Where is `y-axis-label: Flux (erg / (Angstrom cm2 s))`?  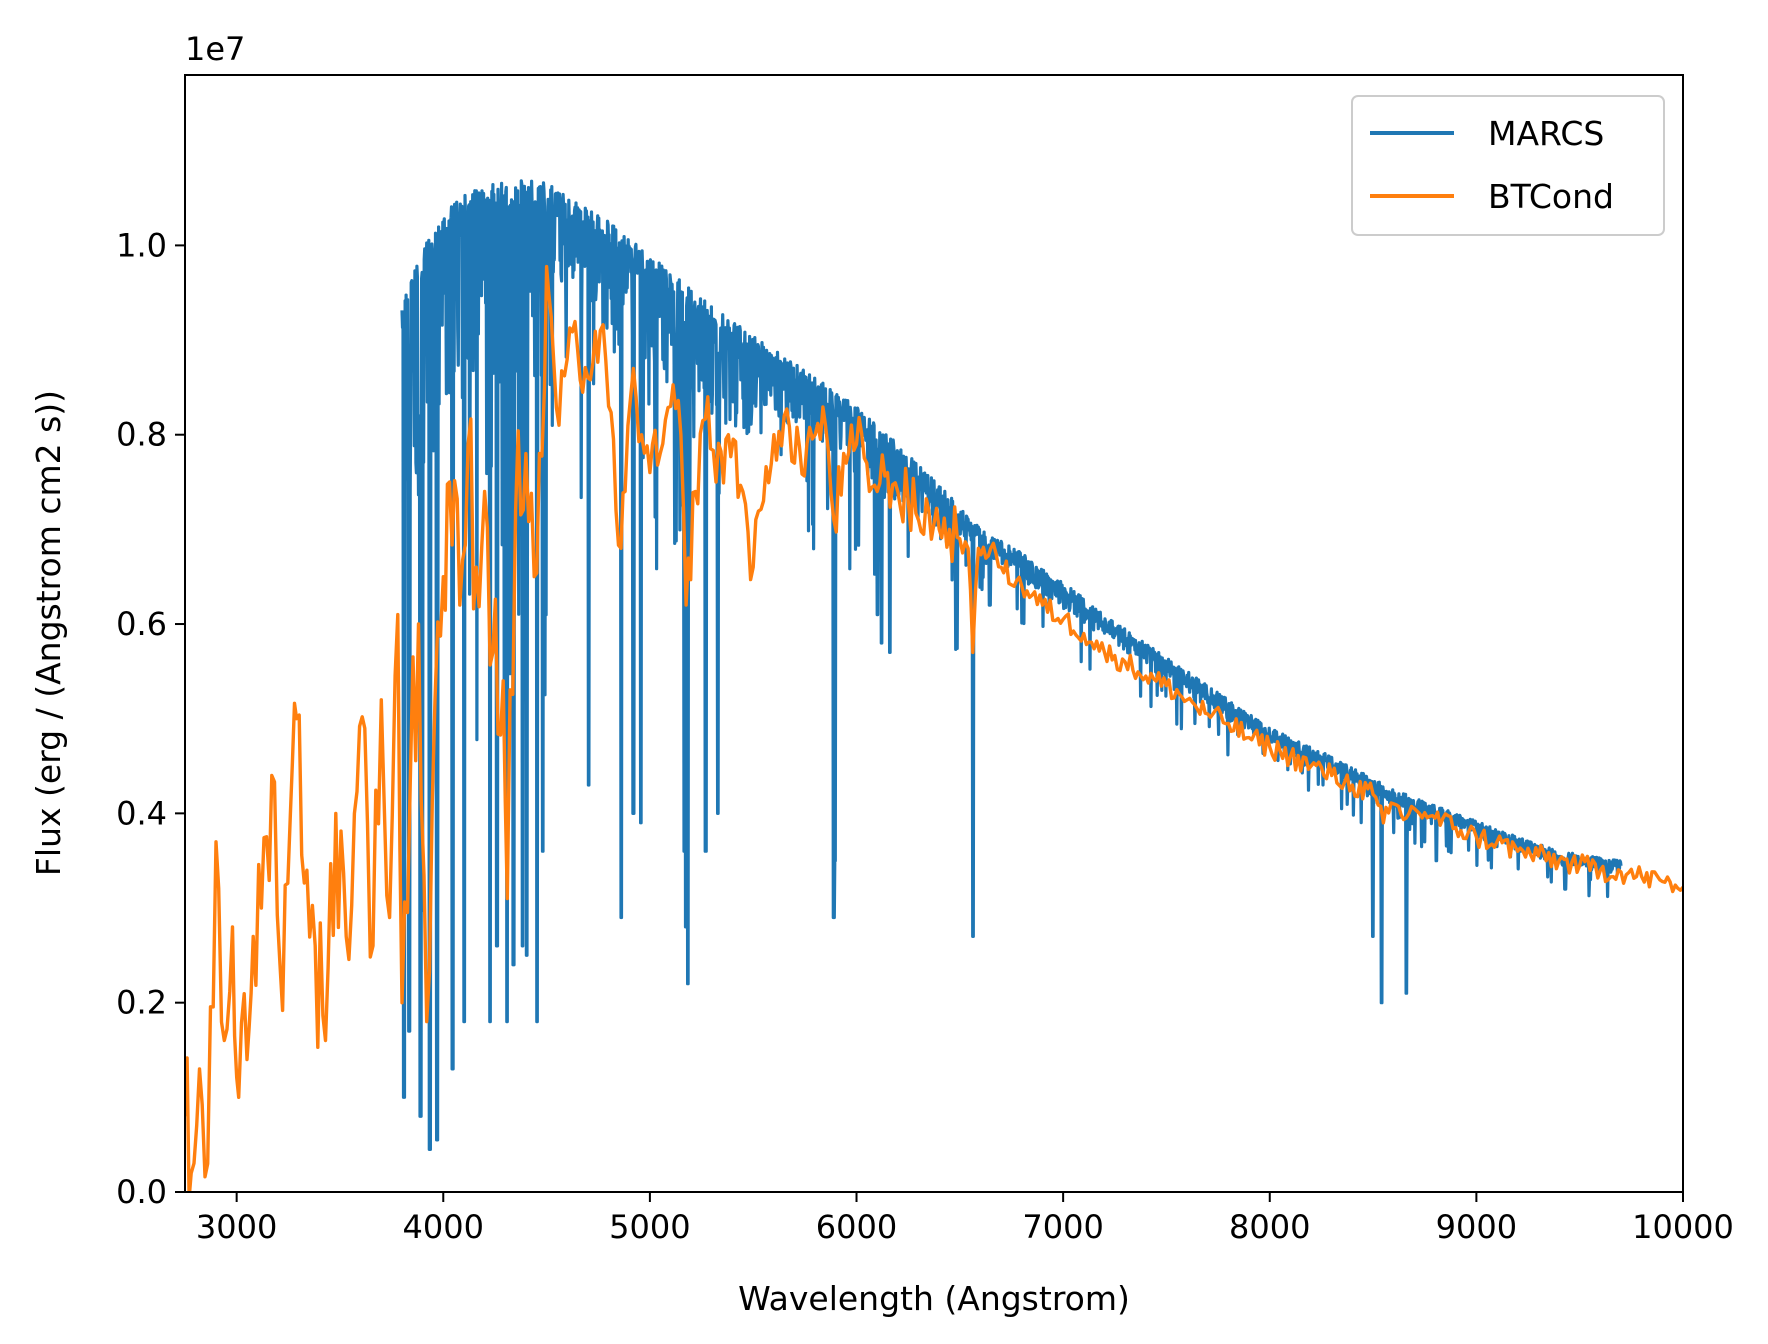 y-axis-label: Flux (erg / (Angstrom cm2 s)) is located at coordinates (48, 633).